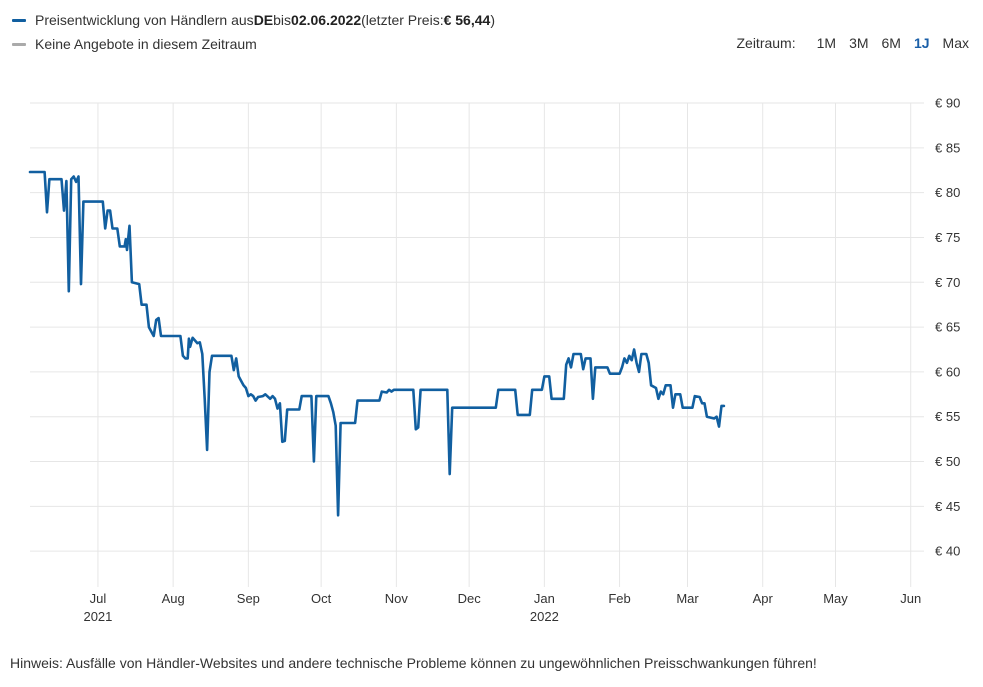 This screenshot has height=687, width=983. I want to click on x-tick-label: Jun, so click(910, 598).